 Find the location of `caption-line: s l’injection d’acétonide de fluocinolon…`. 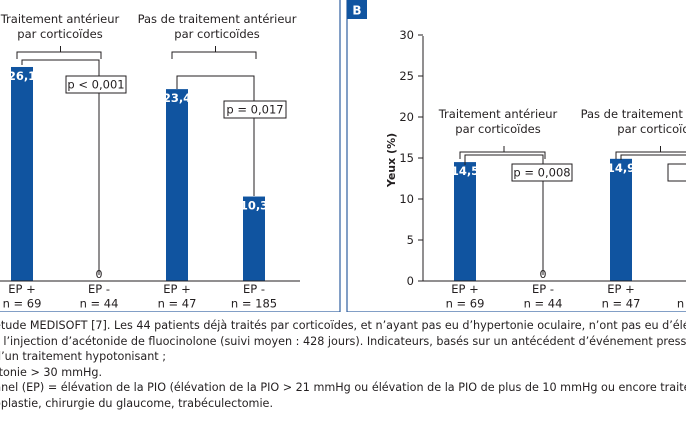

caption-line: s l’injection d’acétonide de fluocinolon… is located at coordinates (343, 341).